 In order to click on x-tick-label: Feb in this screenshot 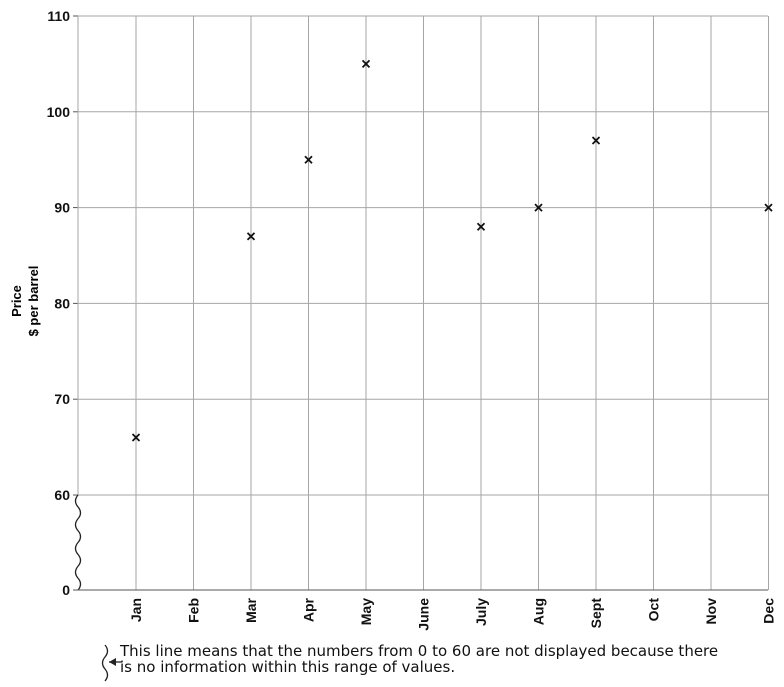, I will do `click(194, 610)`.